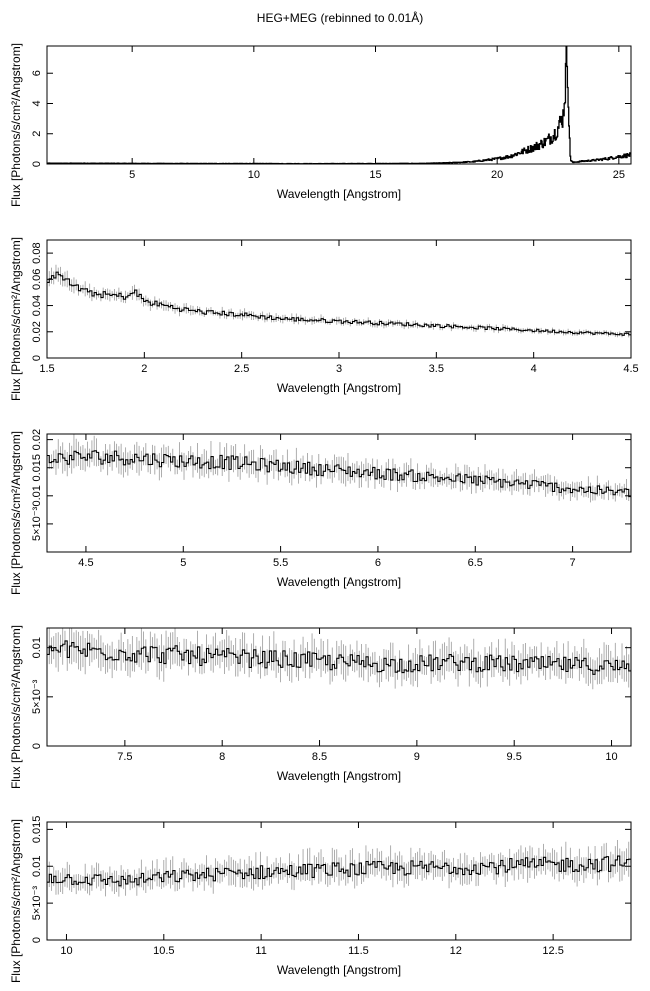 This screenshot has height=991, width=650. I want to click on x-tick-label: 10.5, so click(163, 951).